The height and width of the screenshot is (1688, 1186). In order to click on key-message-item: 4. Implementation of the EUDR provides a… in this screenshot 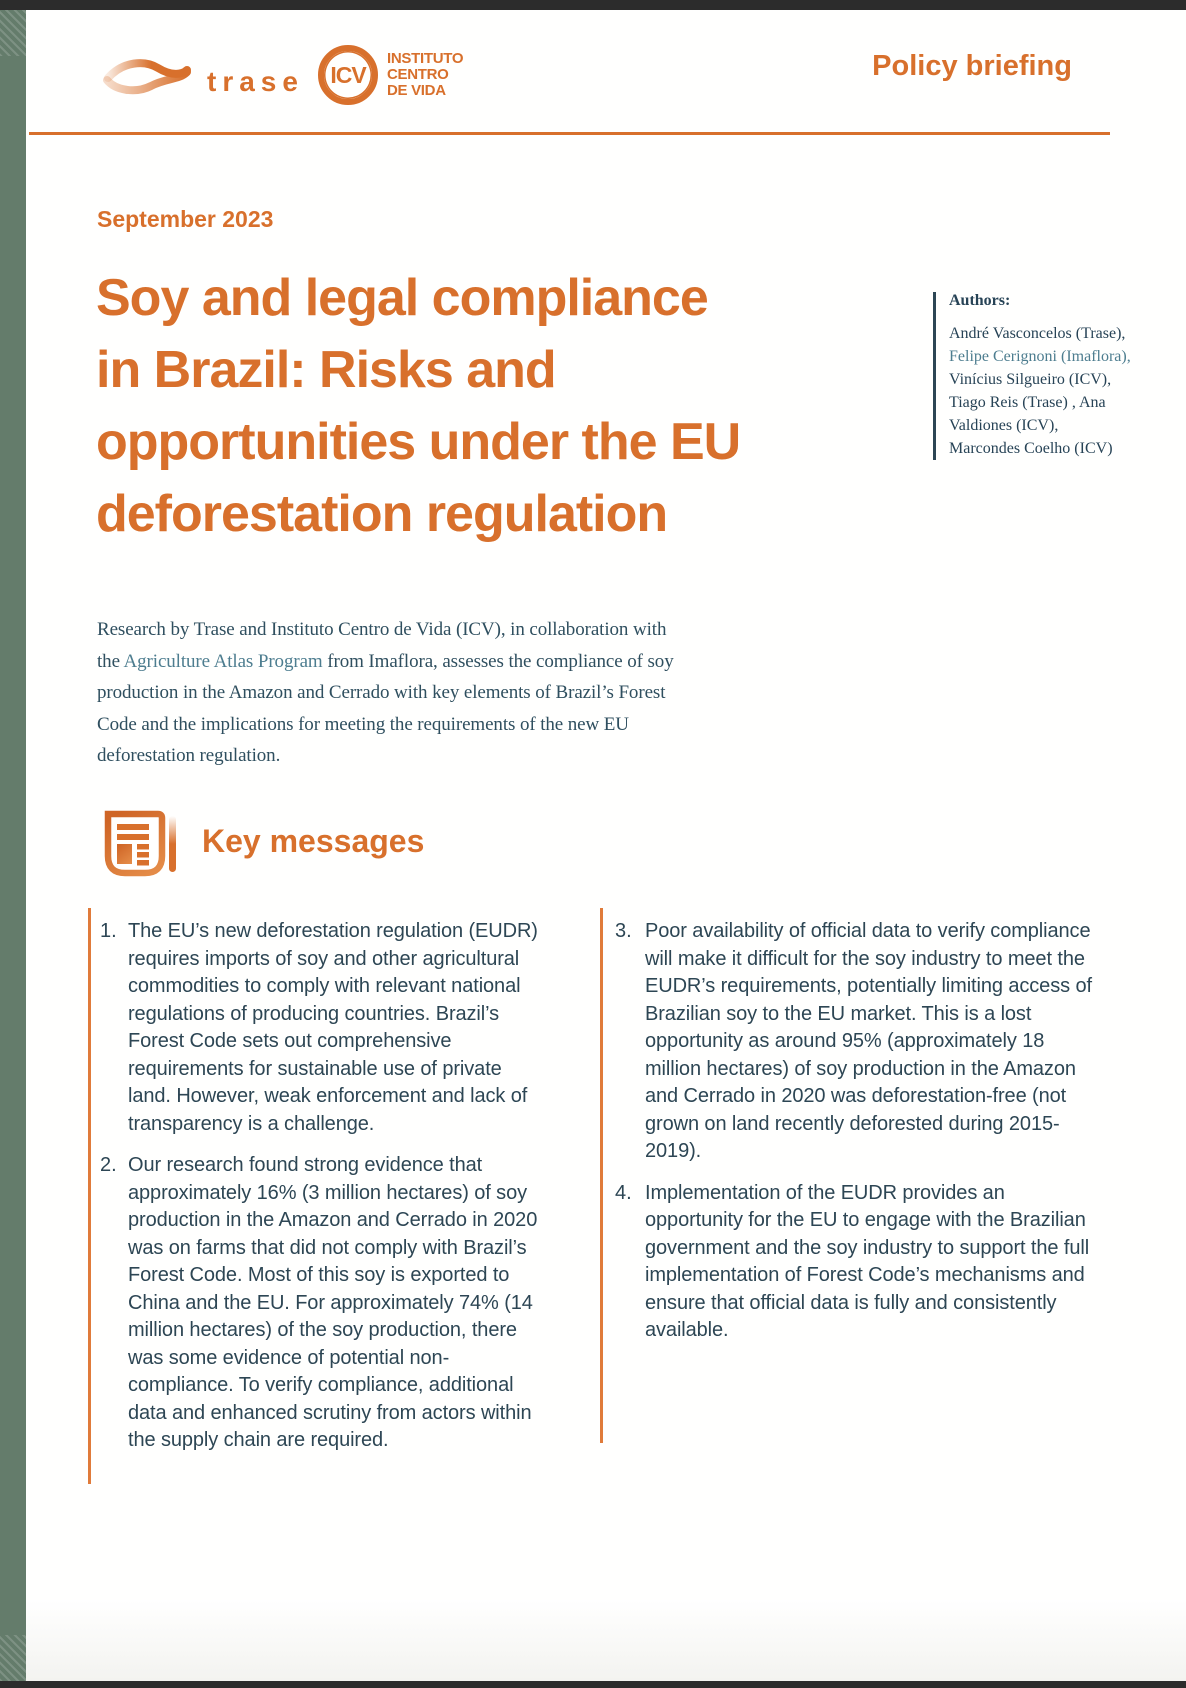, I will do `click(855, 1262)`.